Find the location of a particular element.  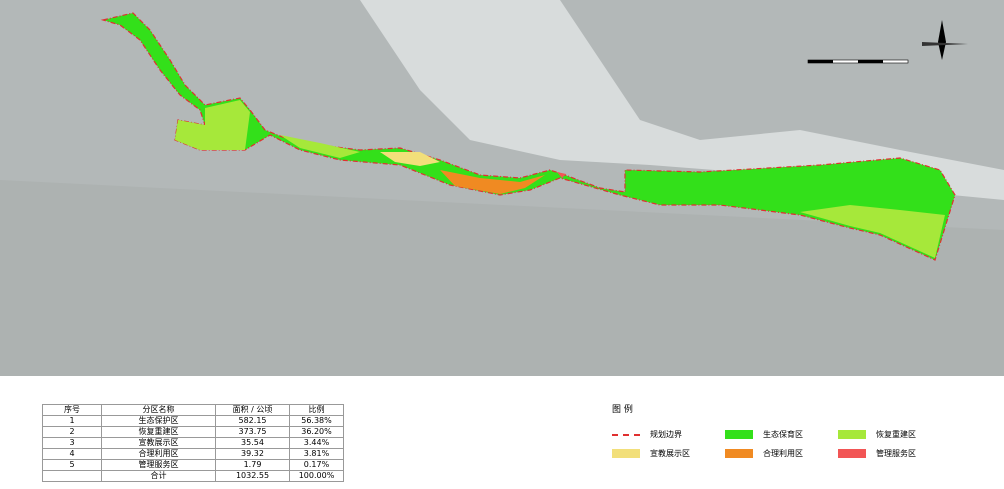

north-arrow is located at coordinates (945, 40).